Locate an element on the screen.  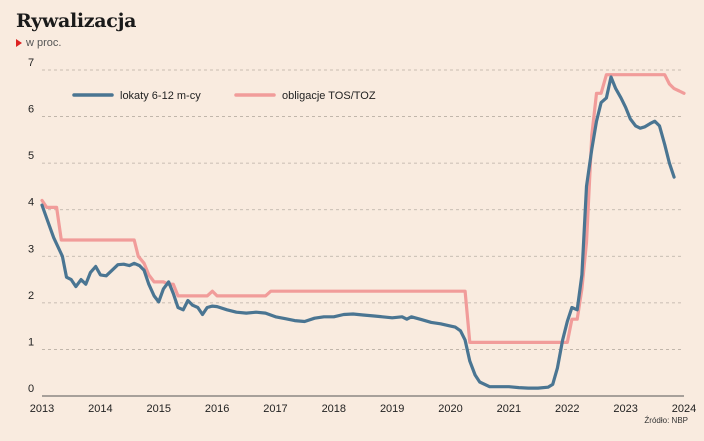
red-triangle-icon is located at coordinates (19, 43).